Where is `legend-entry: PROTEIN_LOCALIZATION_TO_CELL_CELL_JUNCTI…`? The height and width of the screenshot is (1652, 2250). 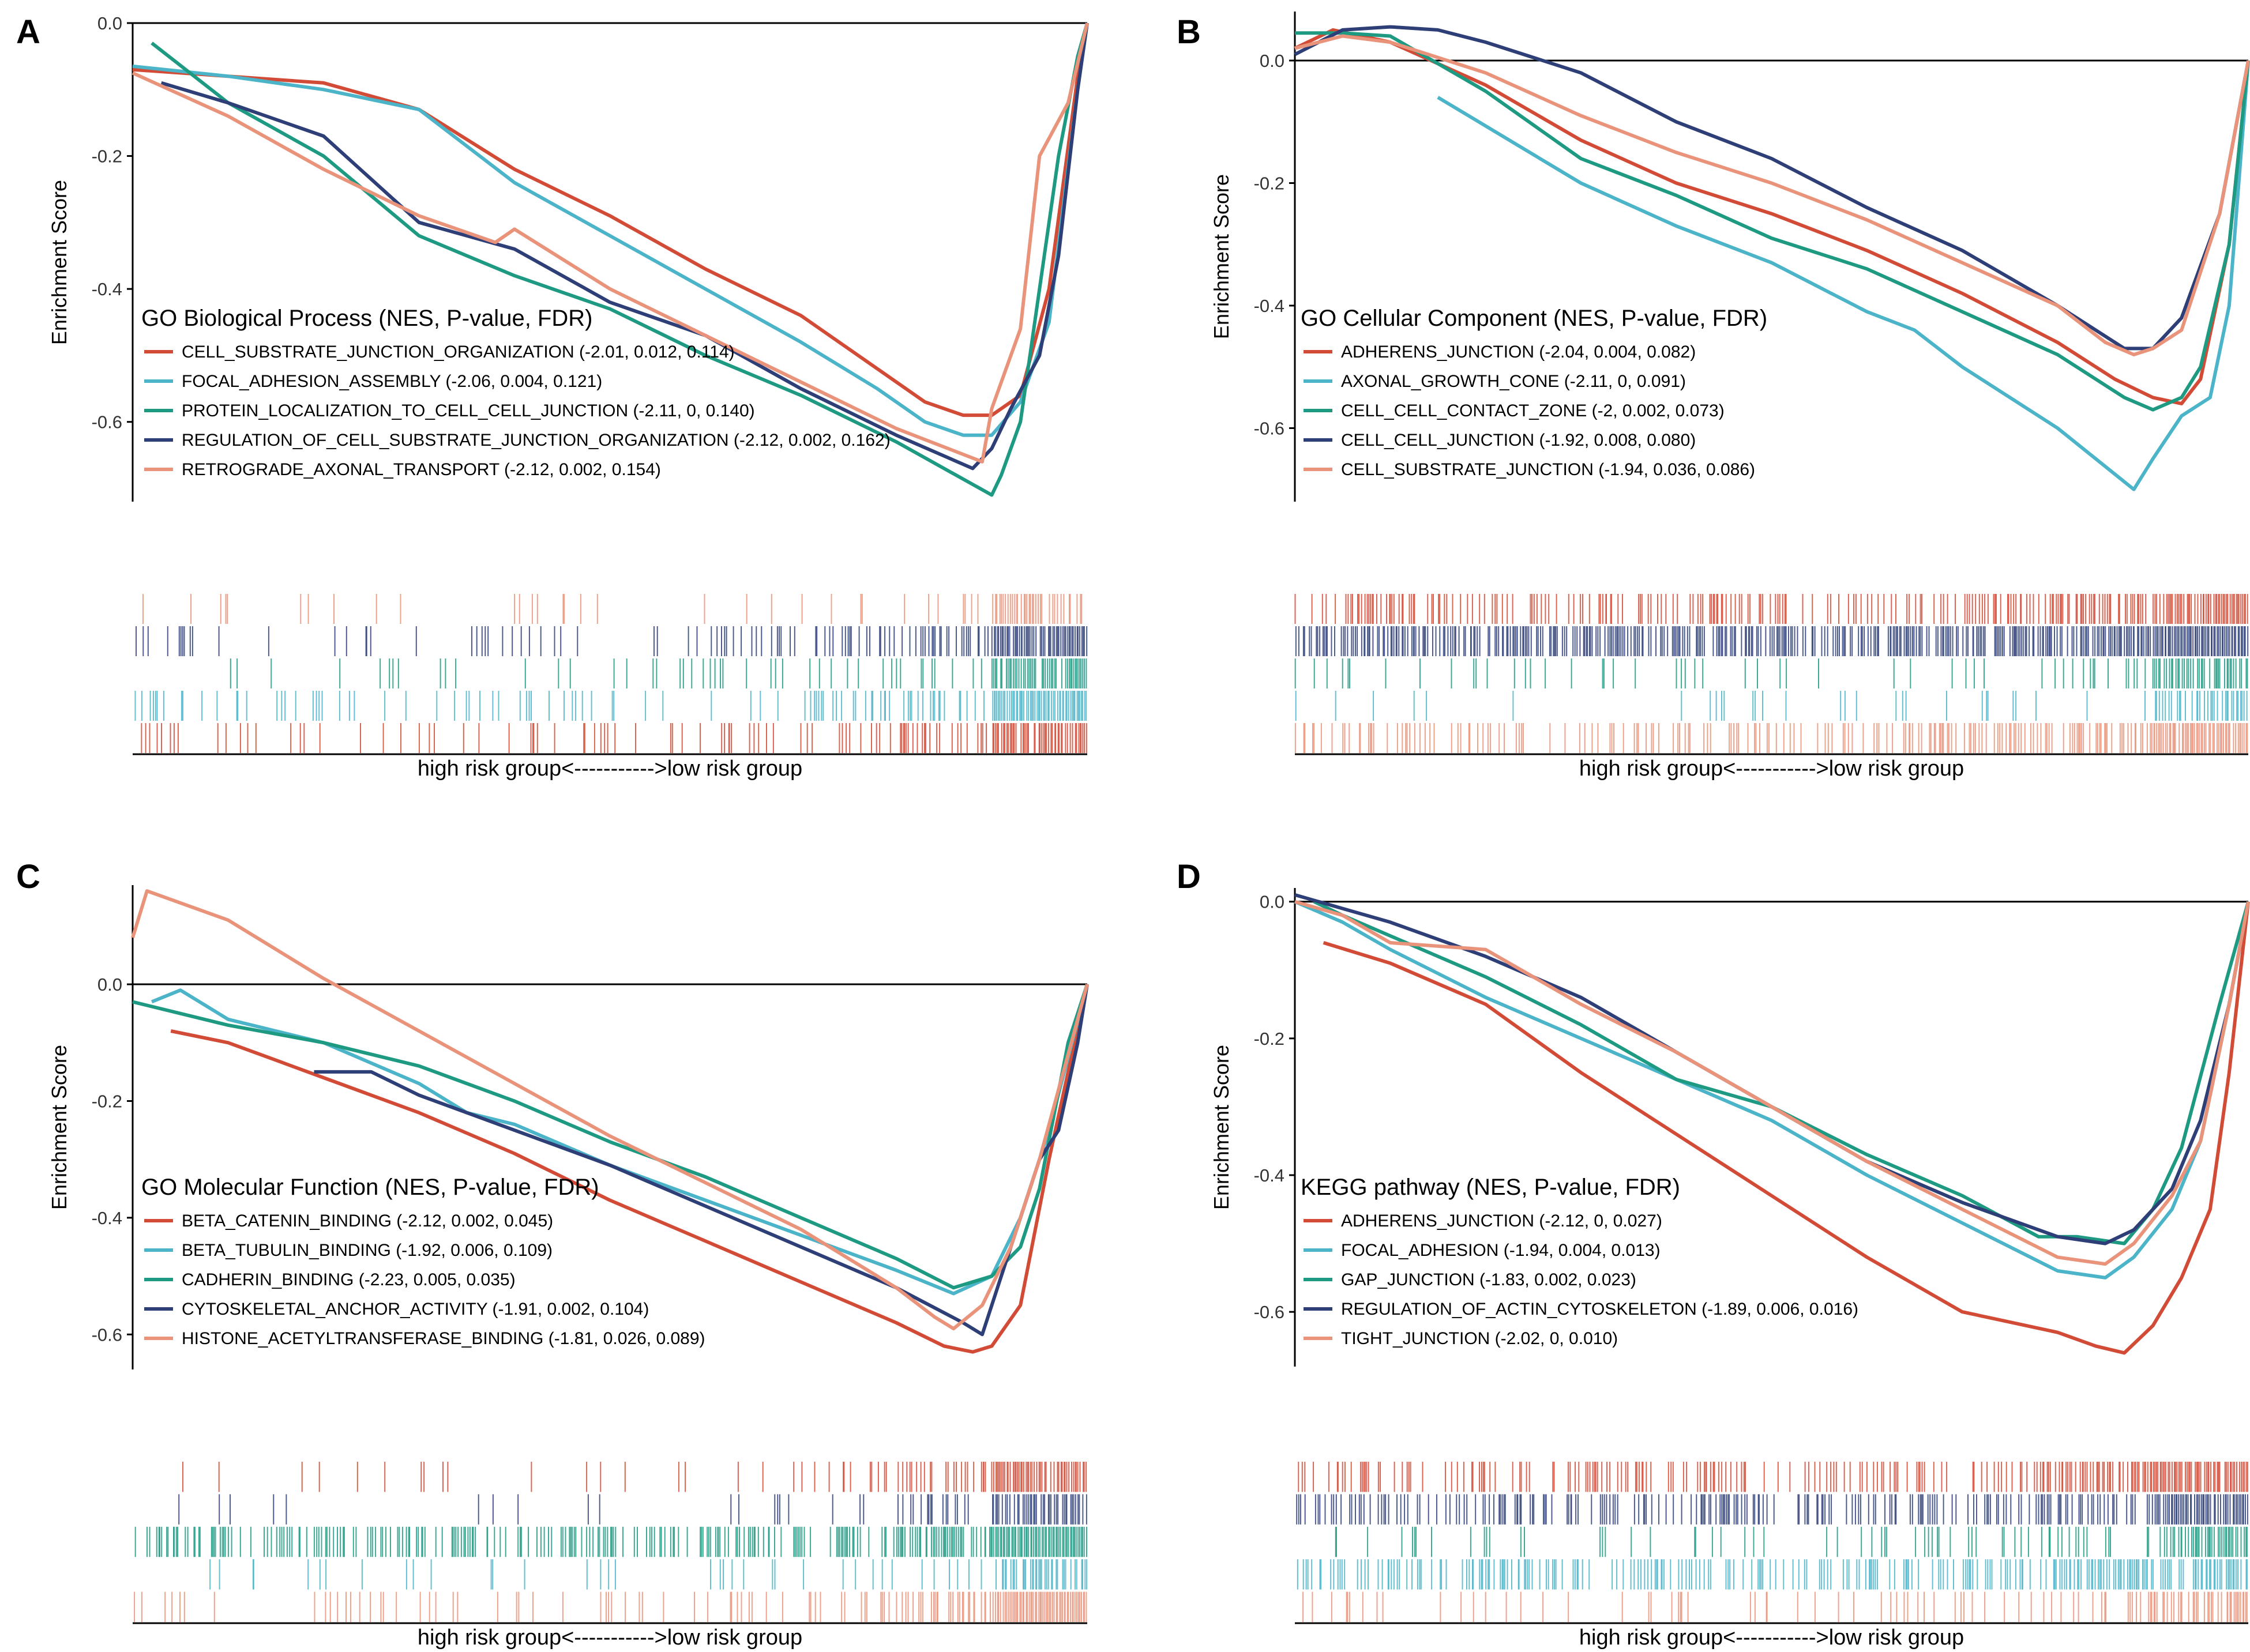
legend-entry: PROTEIN_LOCALIZATION_TO_CELL_CELL_JUNCTI… is located at coordinates (469, 410).